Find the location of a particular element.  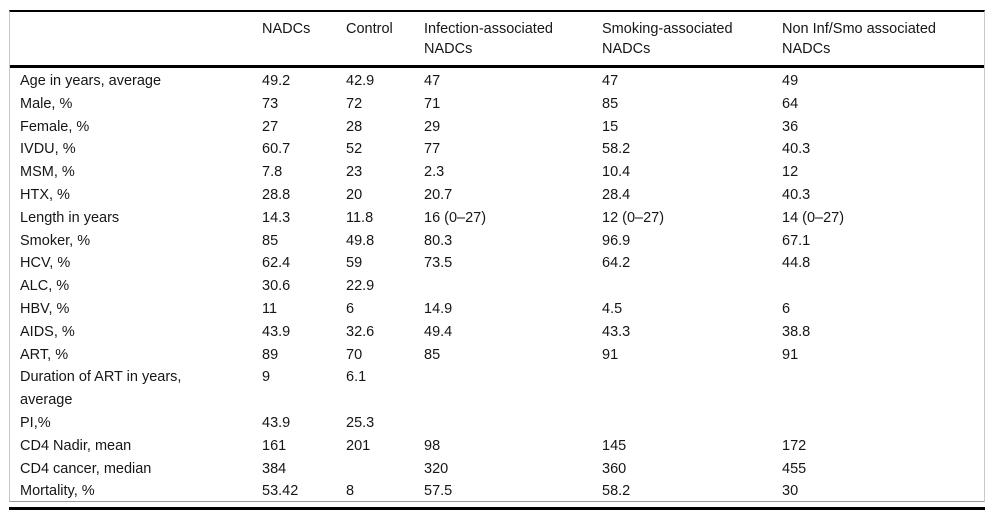

cell: 43.3 is located at coordinates (616, 331).